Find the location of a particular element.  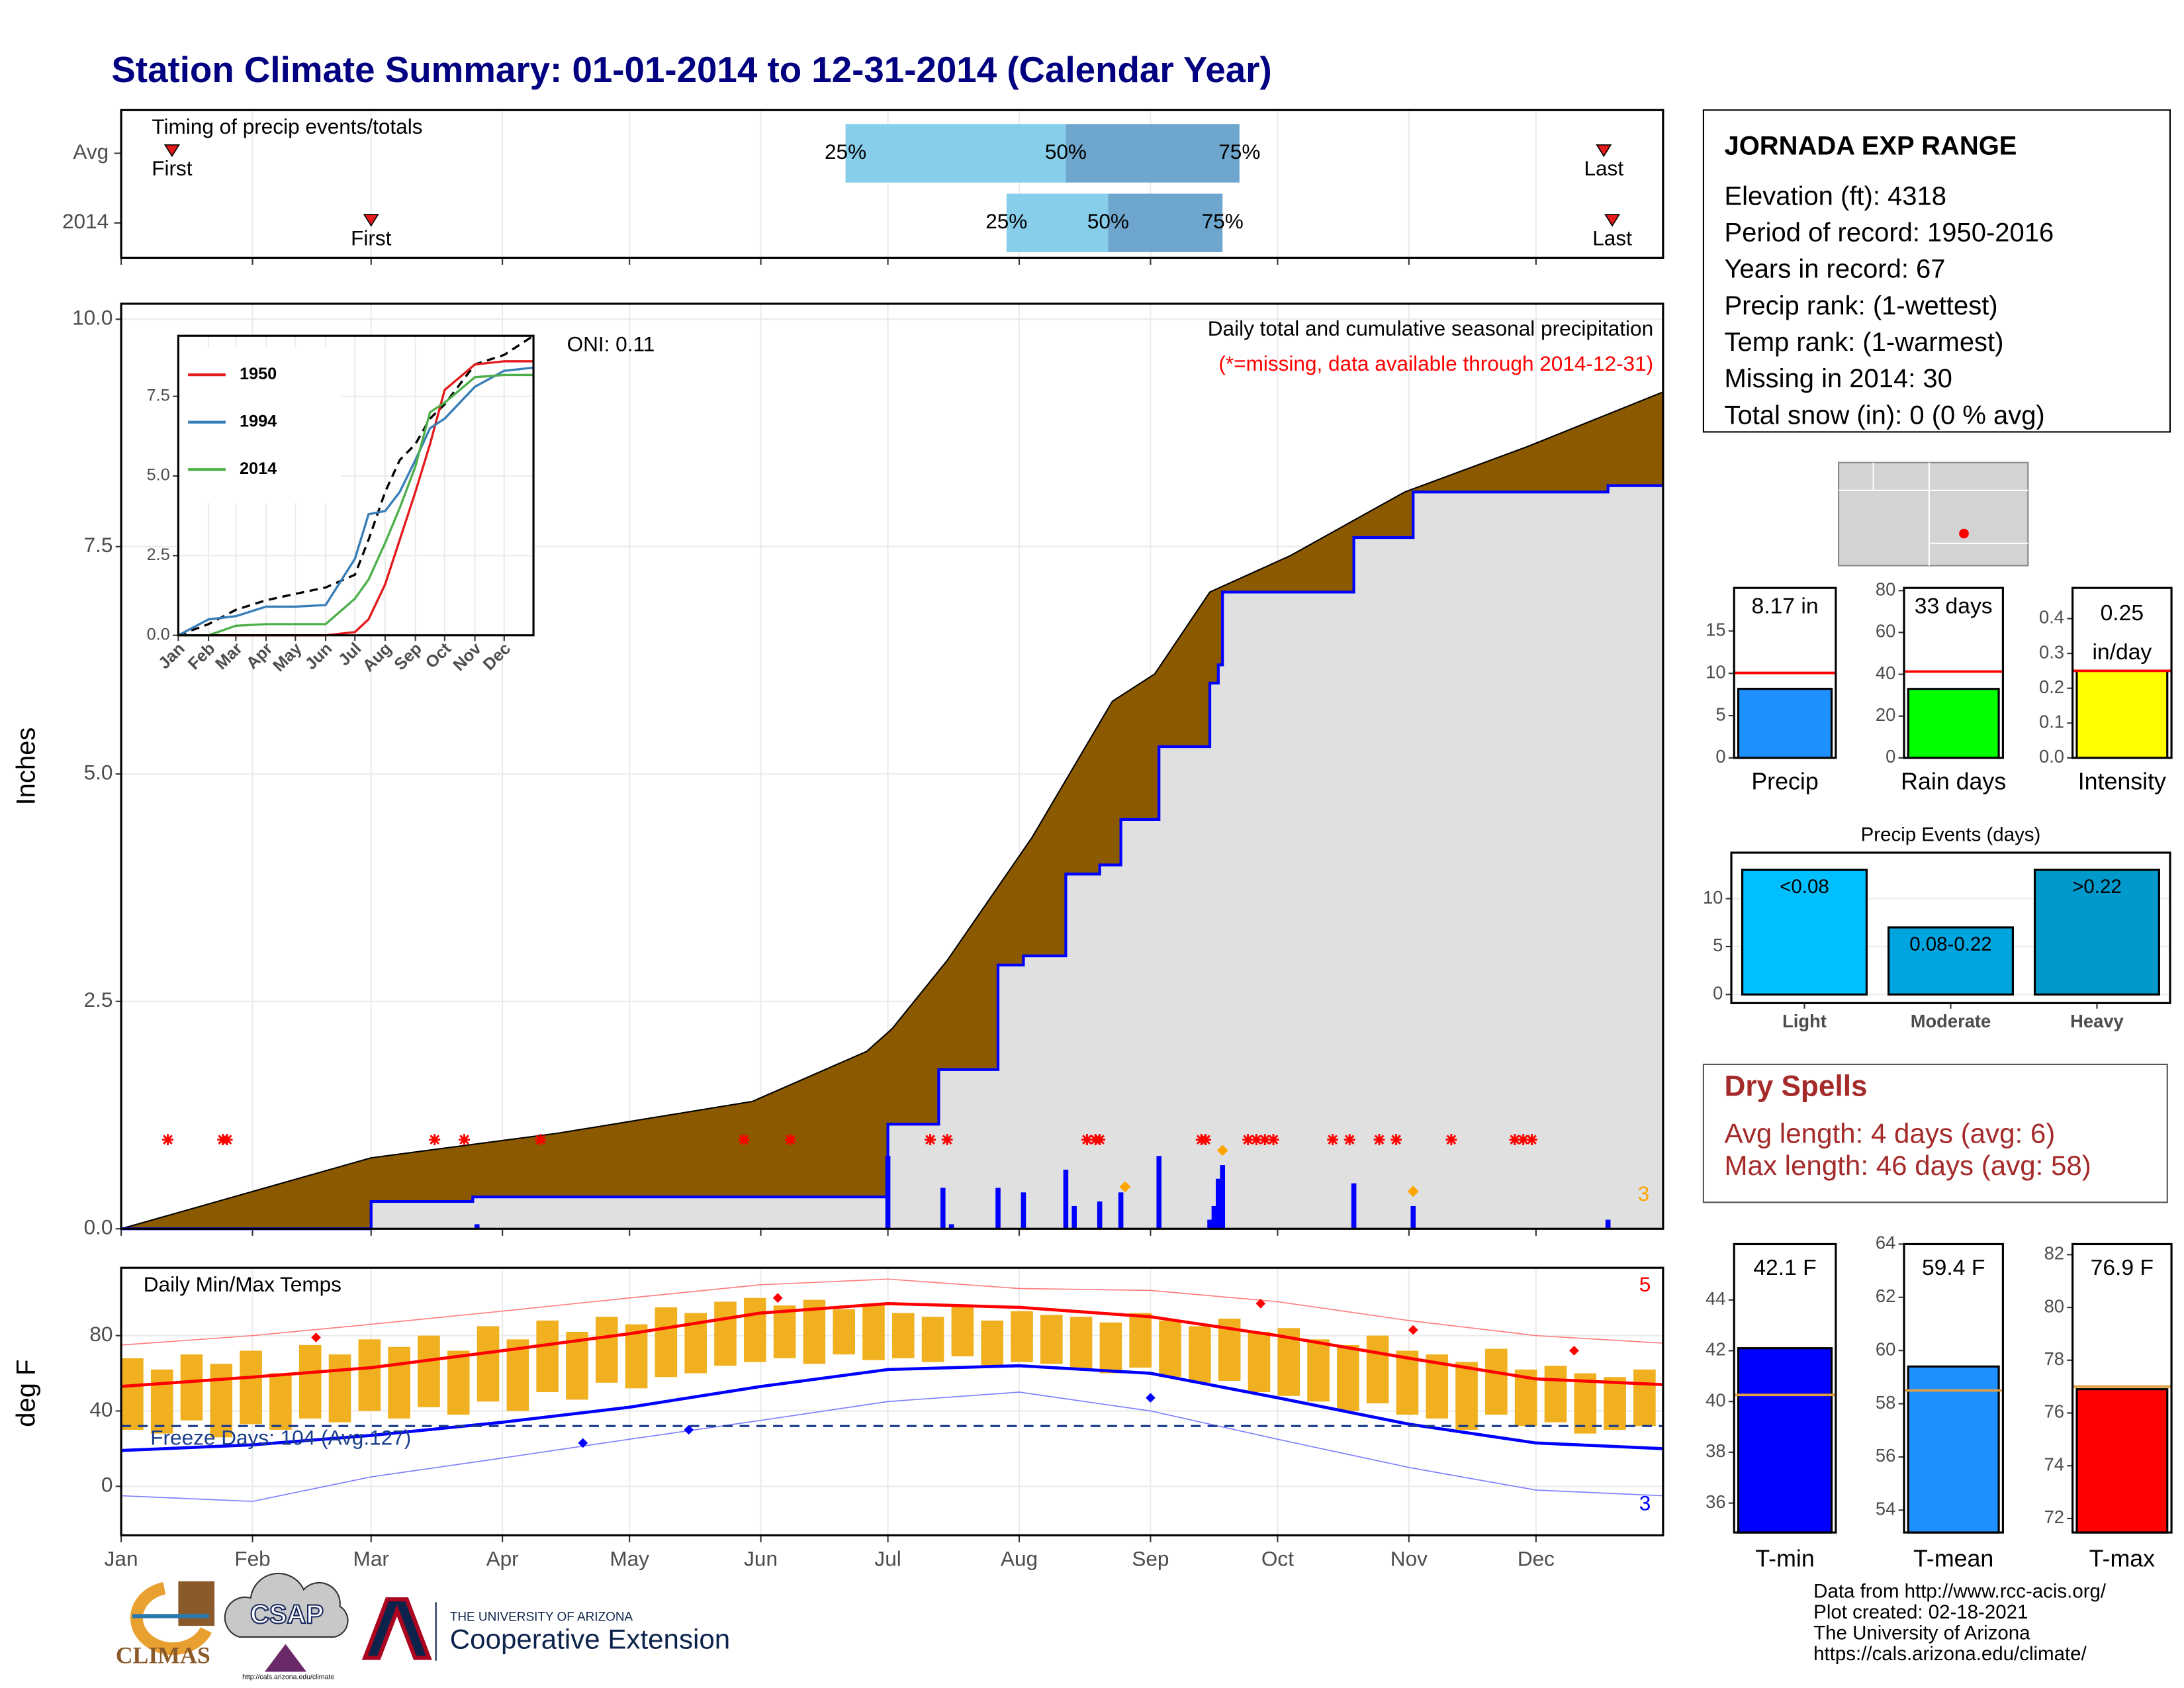

panel-title: Timing of precip events/totals is located at coordinates (287, 126).